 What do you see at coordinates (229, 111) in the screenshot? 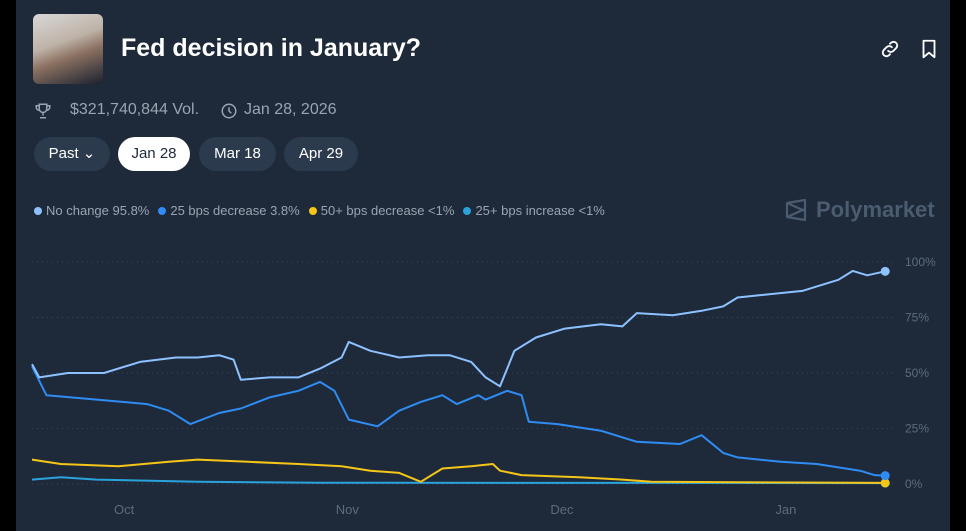
I see `clock-icon` at bounding box center [229, 111].